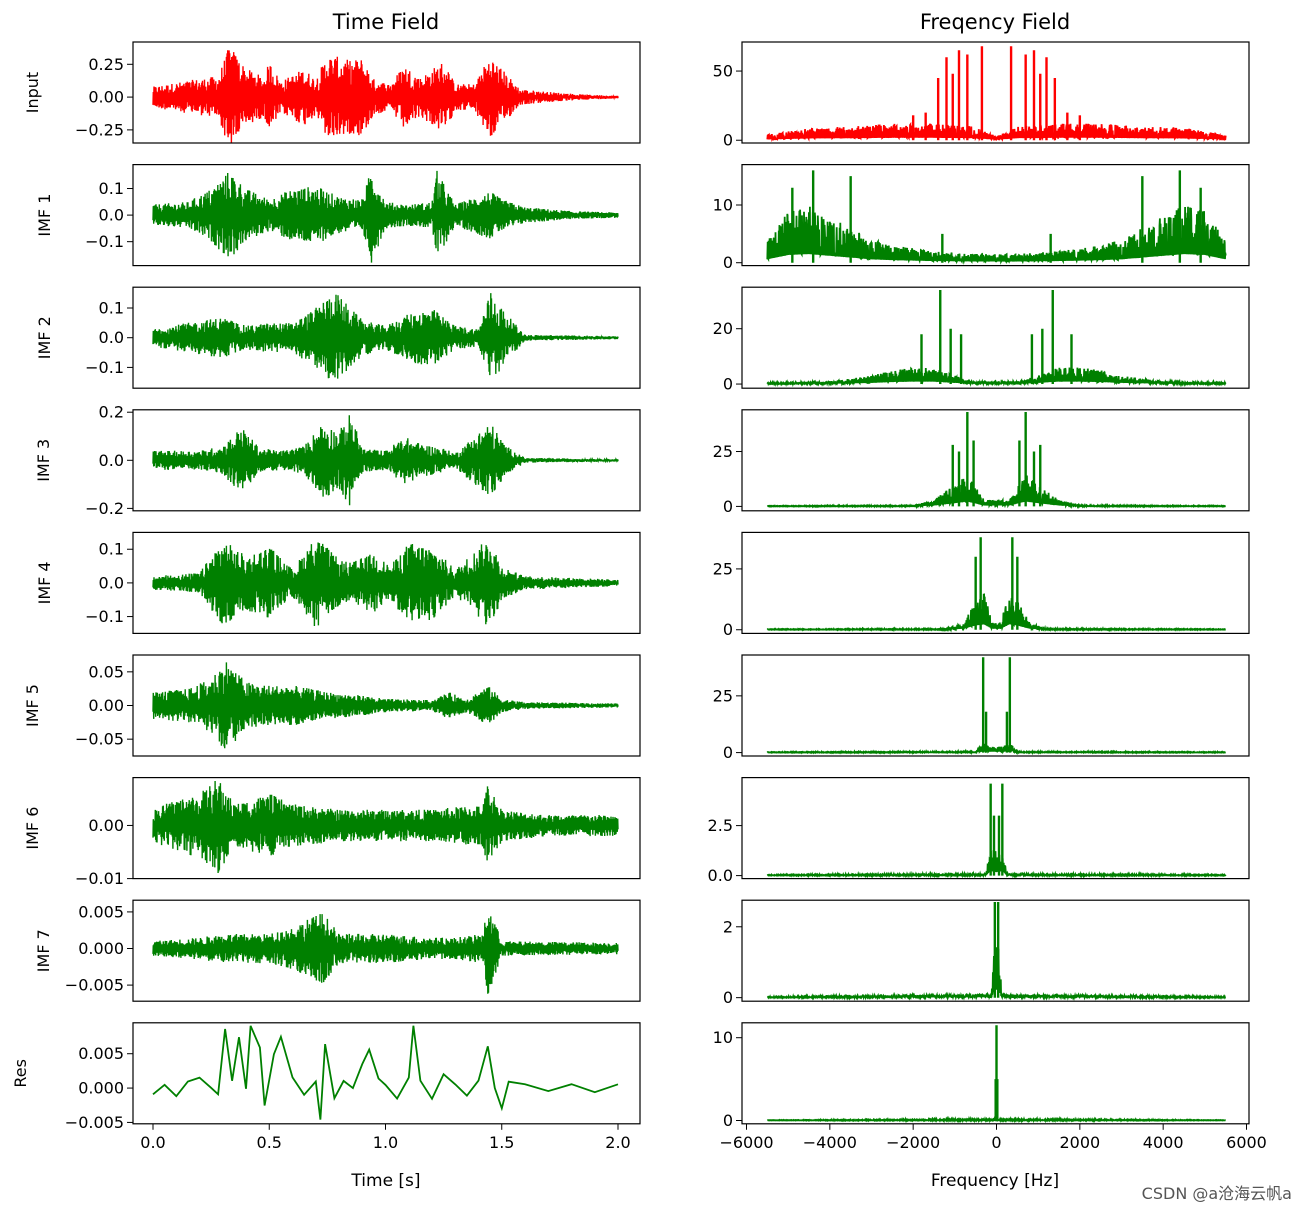 Image resolution: width=1308 pixels, height=1212 pixels. Describe the element at coordinates (723, 71) in the screenshot. I see `y-tick-label: 50` at that location.